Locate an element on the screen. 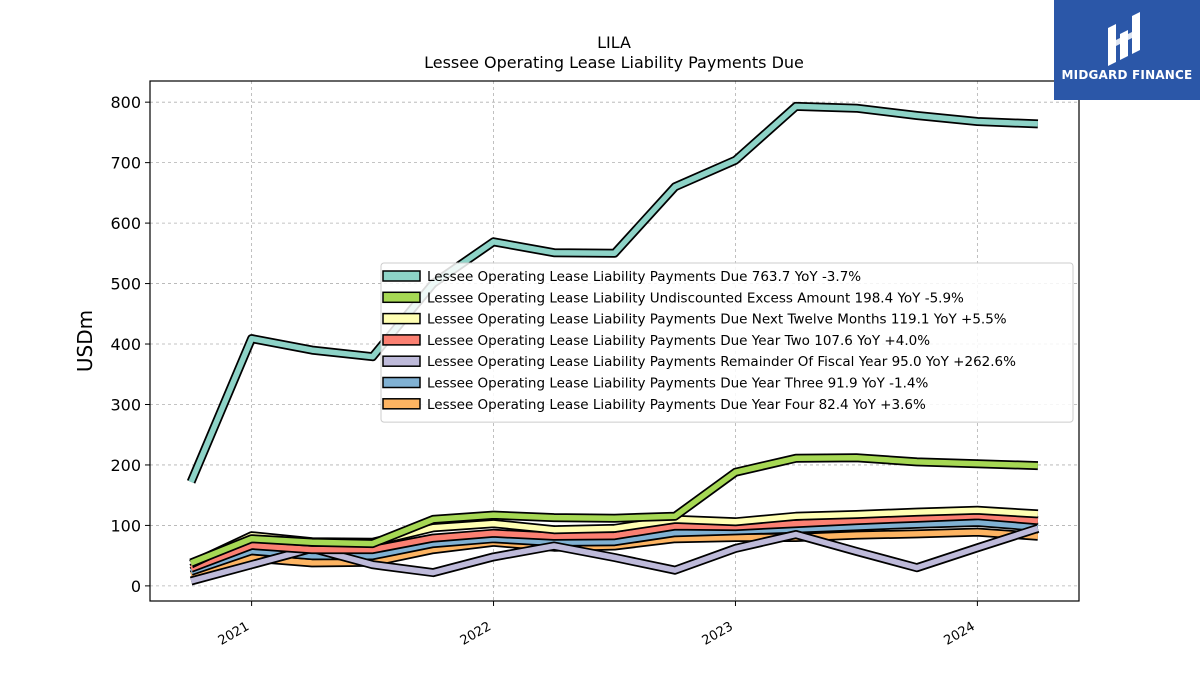 The height and width of the screenshot is (675, 1200). y-tick-label: 700 is located at coordinates (125, 163).